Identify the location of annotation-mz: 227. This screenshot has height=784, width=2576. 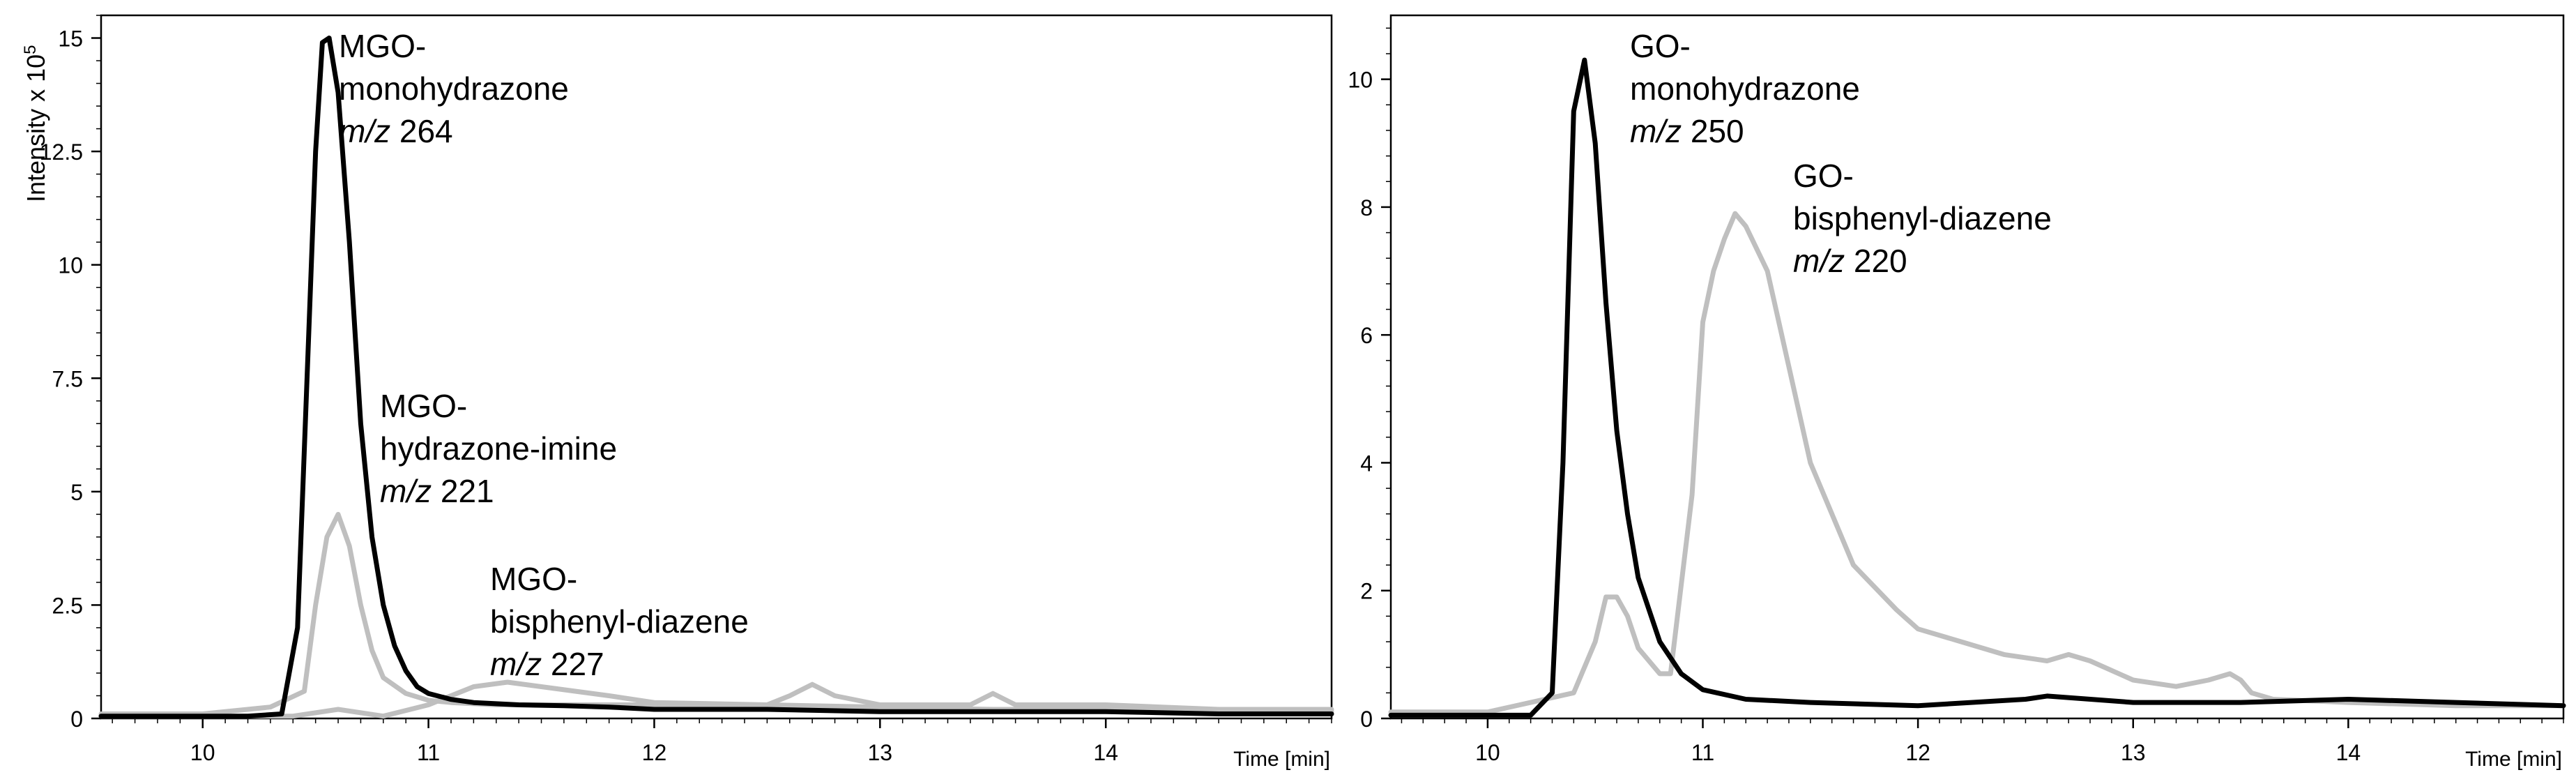
(577, 664).